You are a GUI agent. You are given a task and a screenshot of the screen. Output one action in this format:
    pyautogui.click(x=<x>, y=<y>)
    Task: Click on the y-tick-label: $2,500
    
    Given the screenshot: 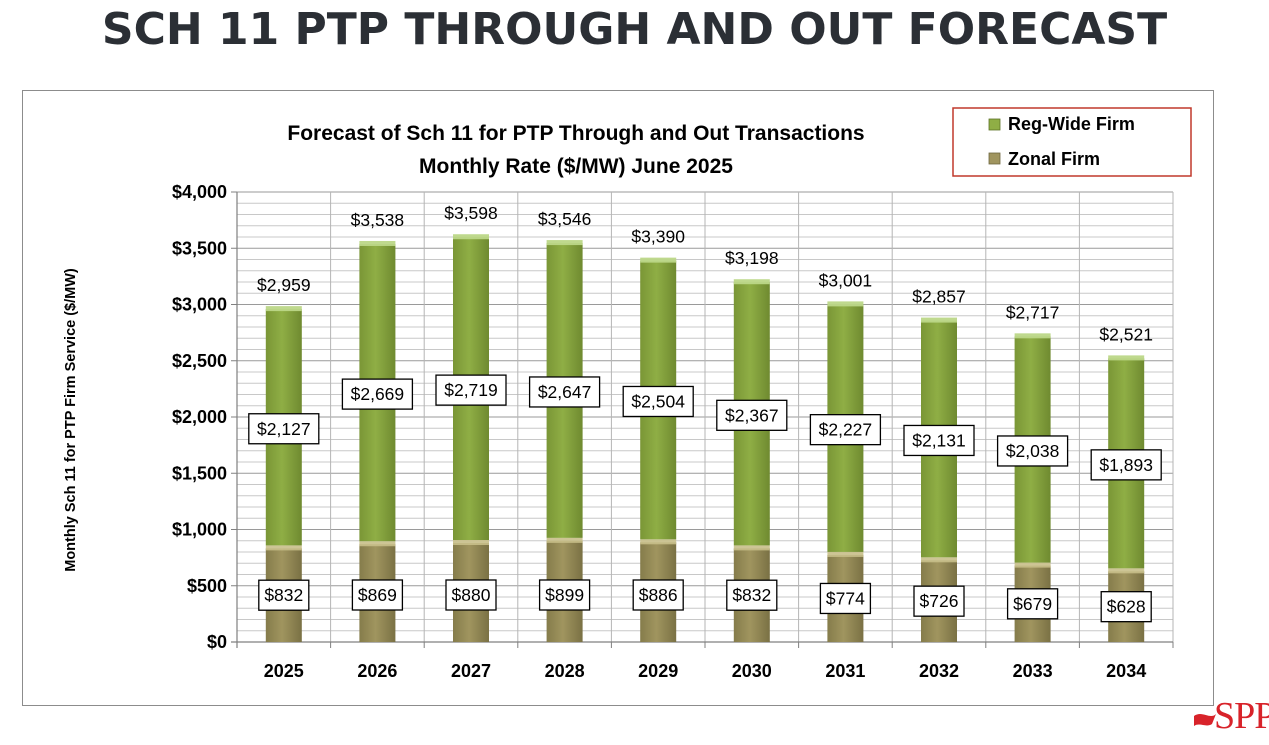 What is the action you would take?
    pyautogui.click(x=199, y=361)
    